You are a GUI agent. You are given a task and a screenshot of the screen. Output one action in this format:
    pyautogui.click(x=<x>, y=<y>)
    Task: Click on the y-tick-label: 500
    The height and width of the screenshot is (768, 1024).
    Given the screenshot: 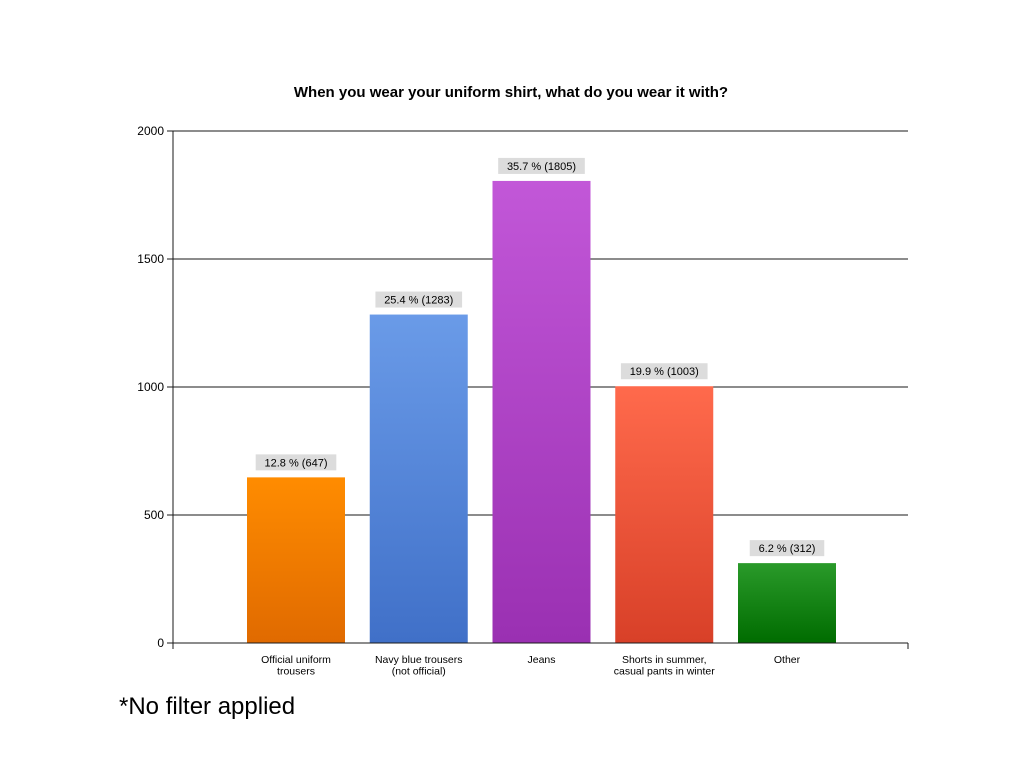 What is the action you would take?
    pyautogui.click(x=154, y=515)
    